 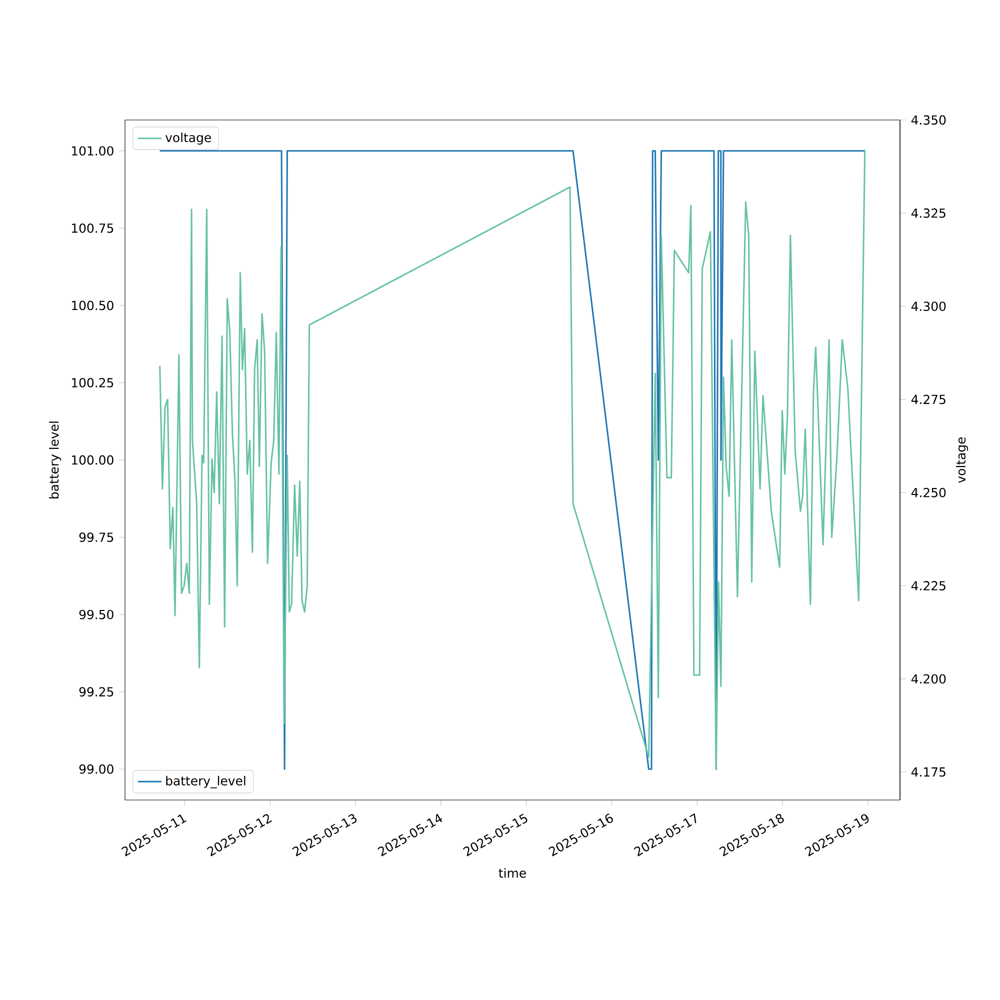 What do you see at coordinates (55, 460) in the screenshot?
I see `y-axis-title: battery level` at bounding box center [55, 460].